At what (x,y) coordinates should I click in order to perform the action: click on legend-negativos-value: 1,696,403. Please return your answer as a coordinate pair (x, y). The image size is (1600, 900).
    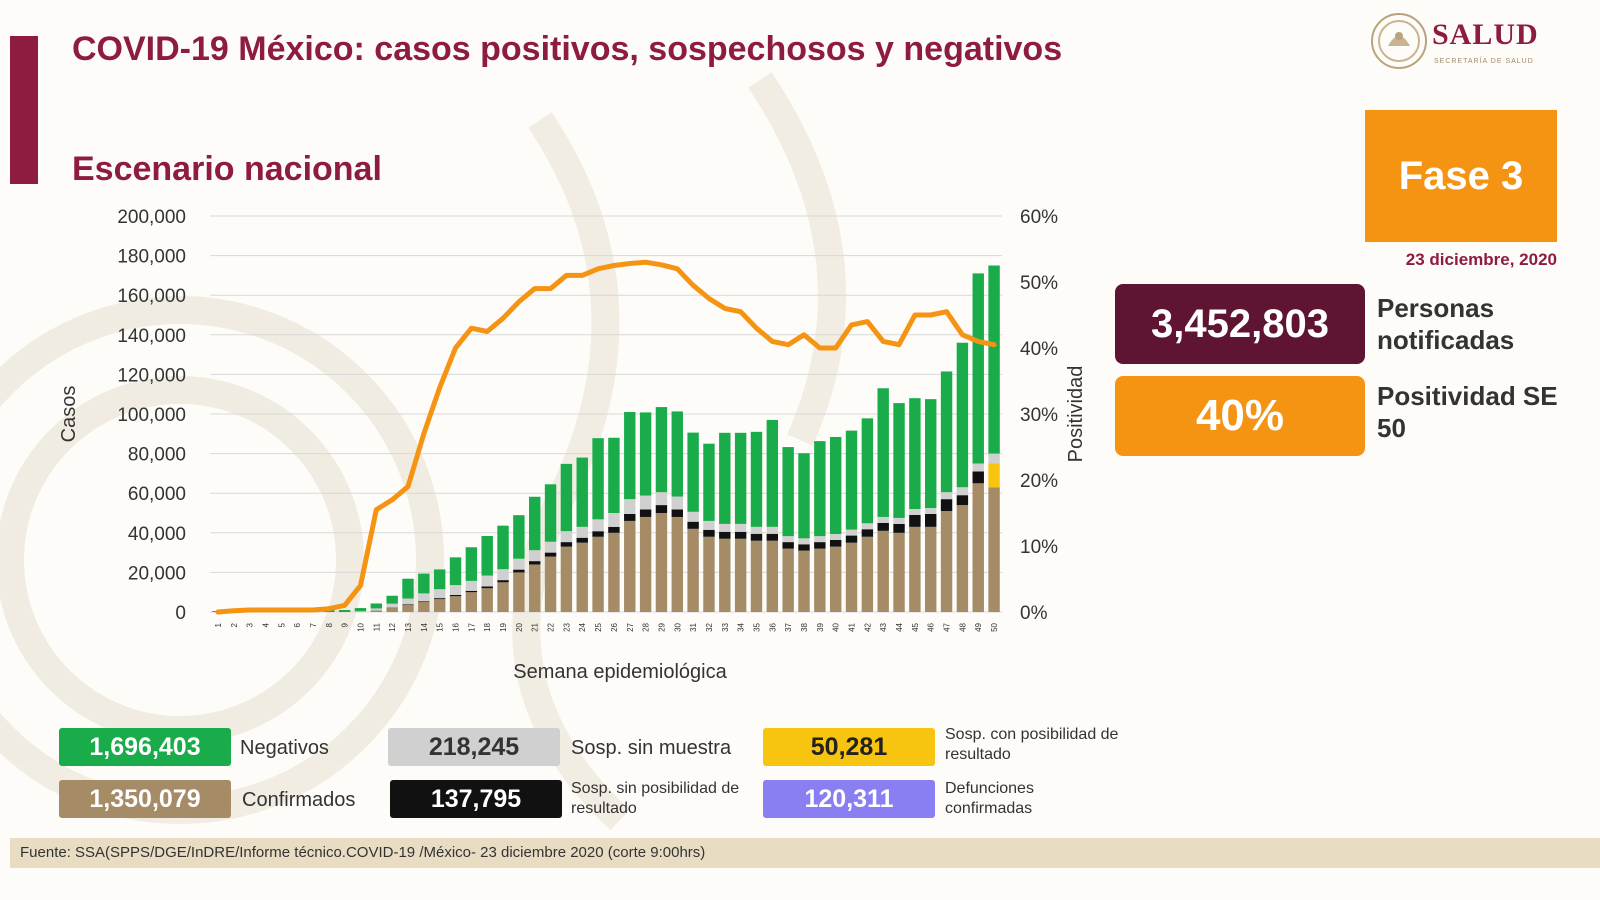
    Looking at the image, I should click on (145, 747).